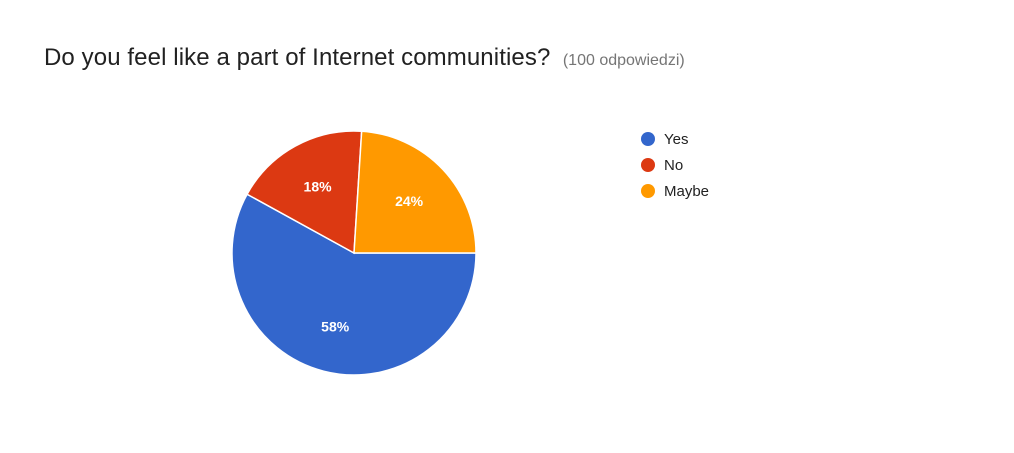  I want to click on legend-swatch-yes, so click(648, 139).